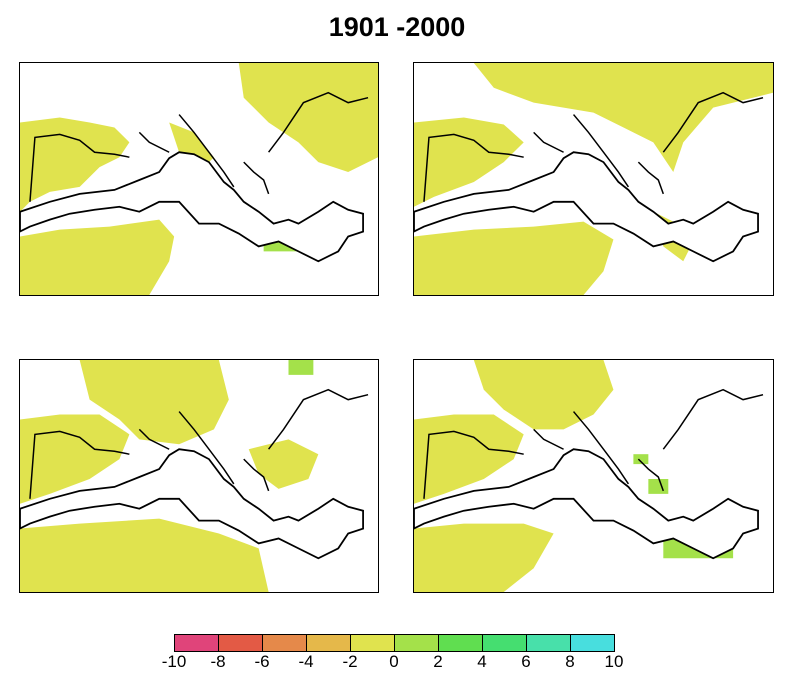 This screenshot has height=696, width=794. I want to click on colorbar-tick-label: 4, so click(482, 661).